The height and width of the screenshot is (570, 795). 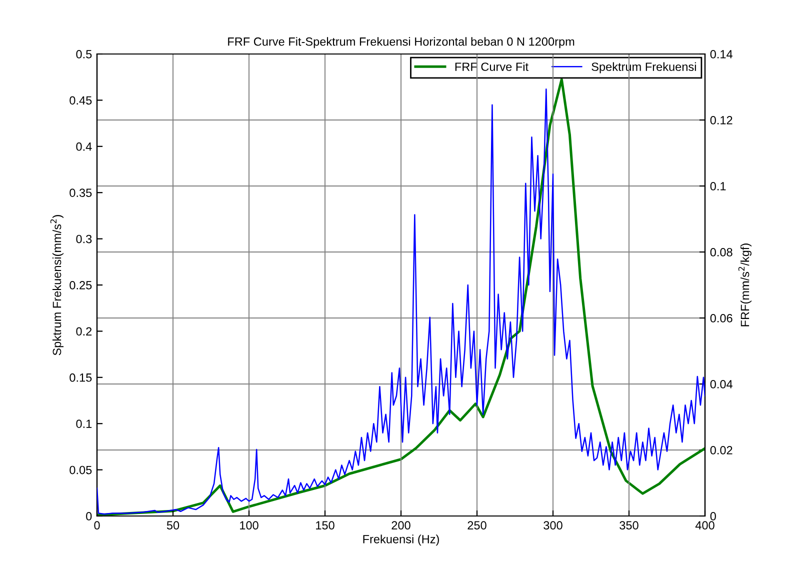 What do you see at coordinates (553, 525) in the screenshot?
I see `x-tick-label: 300` at bounding box center [553, 525].